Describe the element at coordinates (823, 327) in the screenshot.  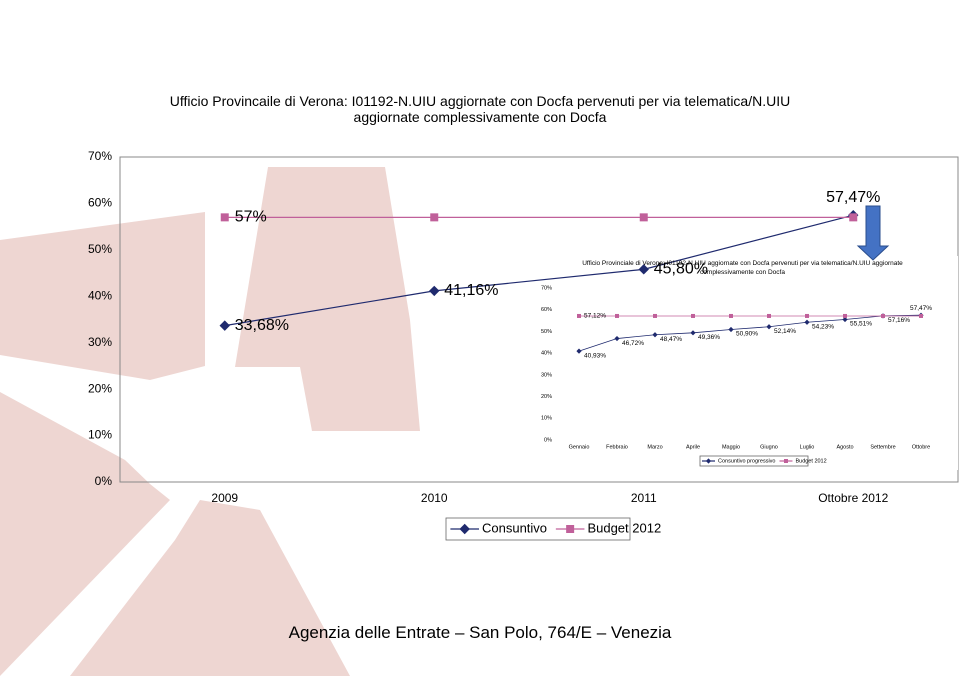
I see `data-label: 54,23%` at that location.